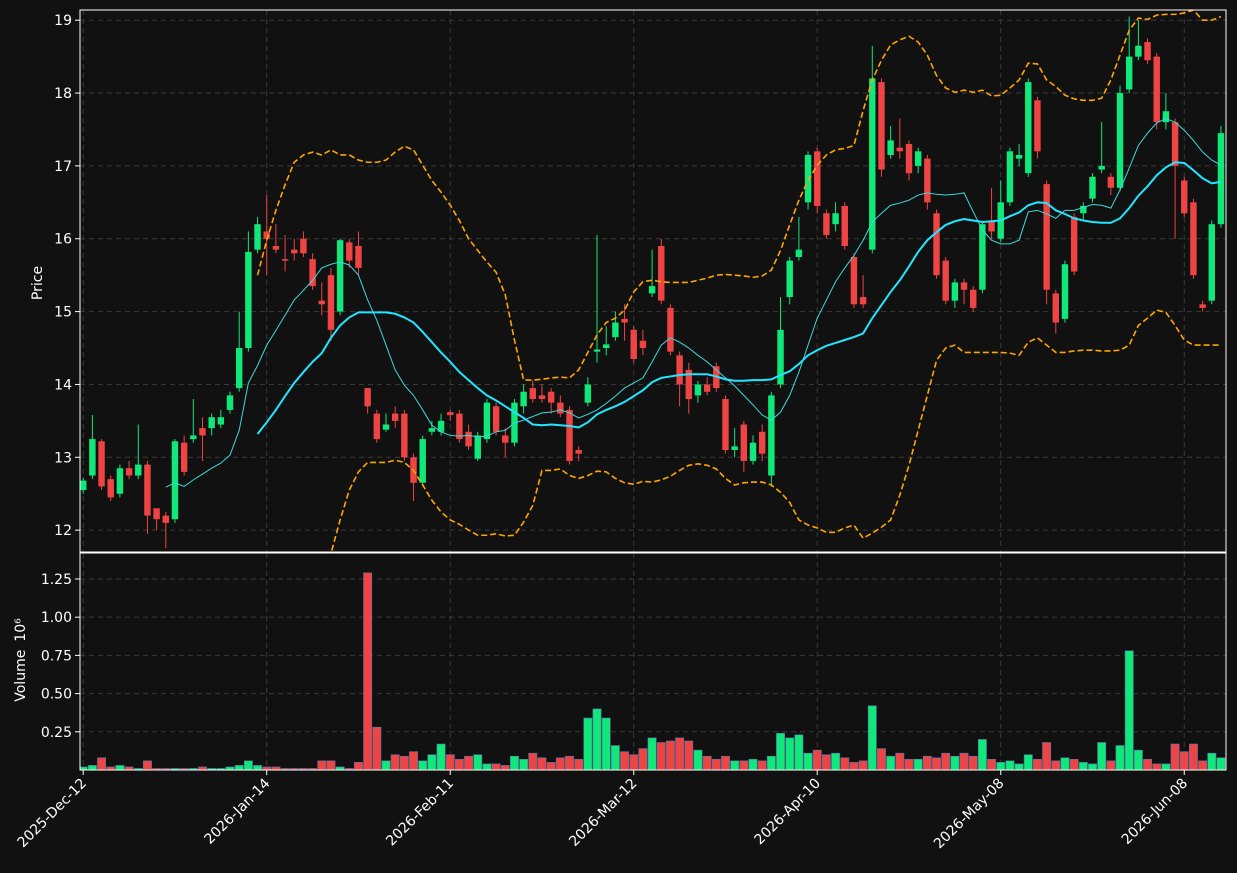  Describe the element at coordinates (21, 676) in the screenshot. I see `volume-label: Volume` at that location.